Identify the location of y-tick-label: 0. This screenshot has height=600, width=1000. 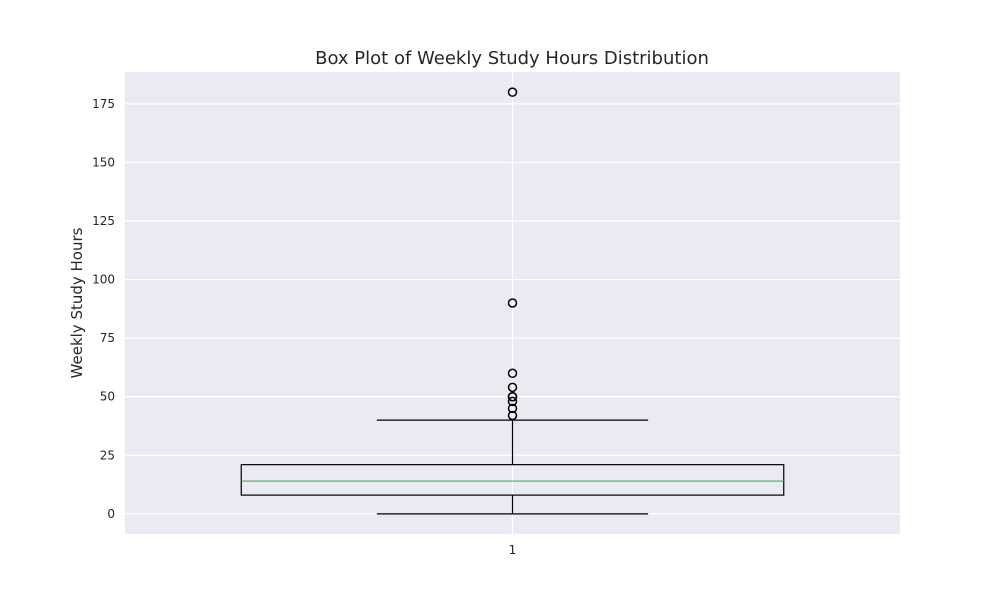
(111, 514).